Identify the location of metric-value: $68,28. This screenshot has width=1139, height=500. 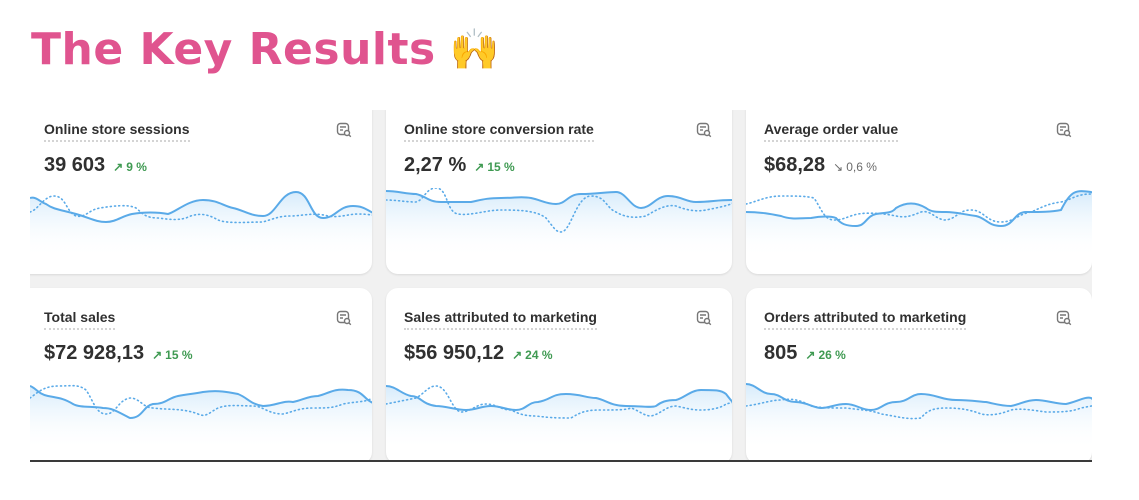
(795, 165).